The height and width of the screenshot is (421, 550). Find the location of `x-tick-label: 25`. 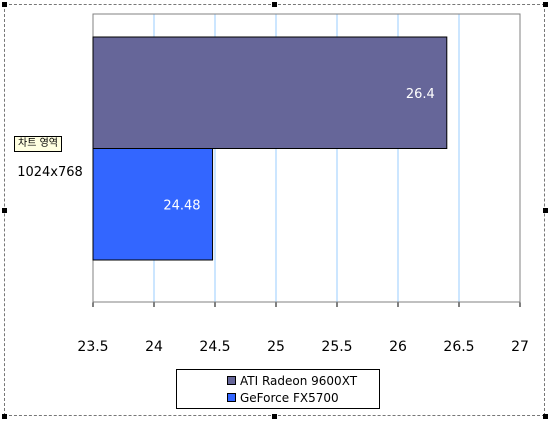

x-tick-label: 25 is located at coordinates (276, 347).